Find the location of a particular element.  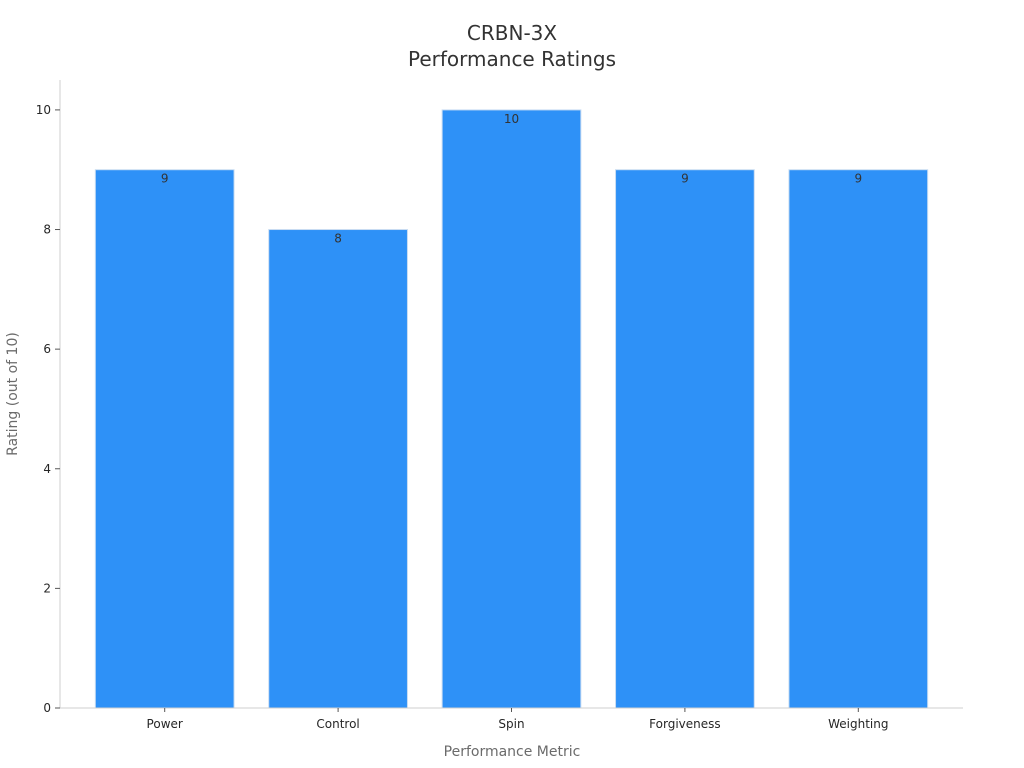

y-tick-label: 10 is located at coordinates (43, 110).